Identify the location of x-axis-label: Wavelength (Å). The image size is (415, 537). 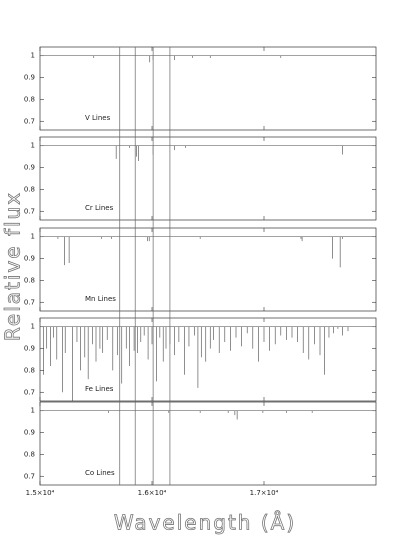
(205, 523).